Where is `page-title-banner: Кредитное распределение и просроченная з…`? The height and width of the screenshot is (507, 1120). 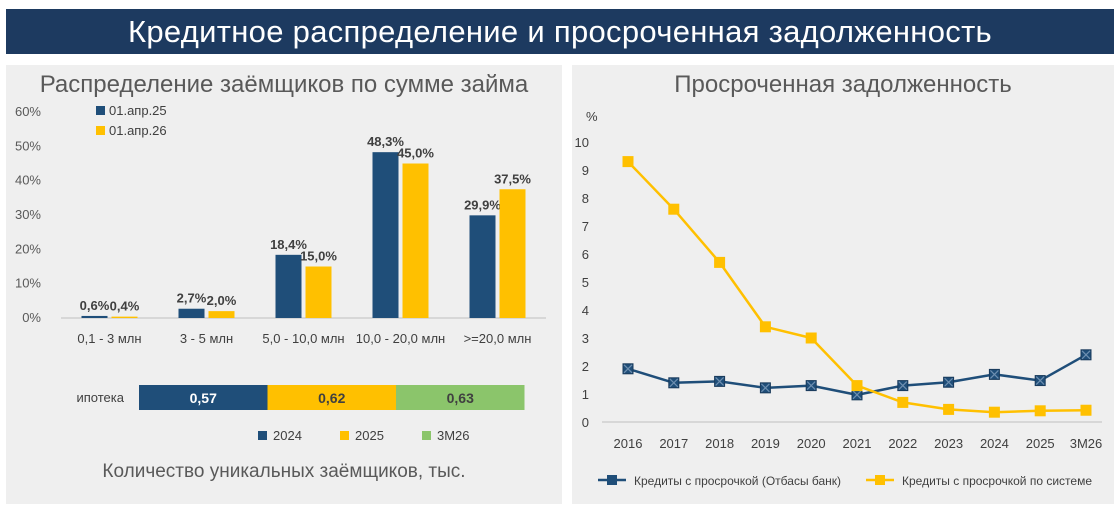 page-title-banner: Кредитное распределение и просроченная з… is located at coordinates (560, 31).